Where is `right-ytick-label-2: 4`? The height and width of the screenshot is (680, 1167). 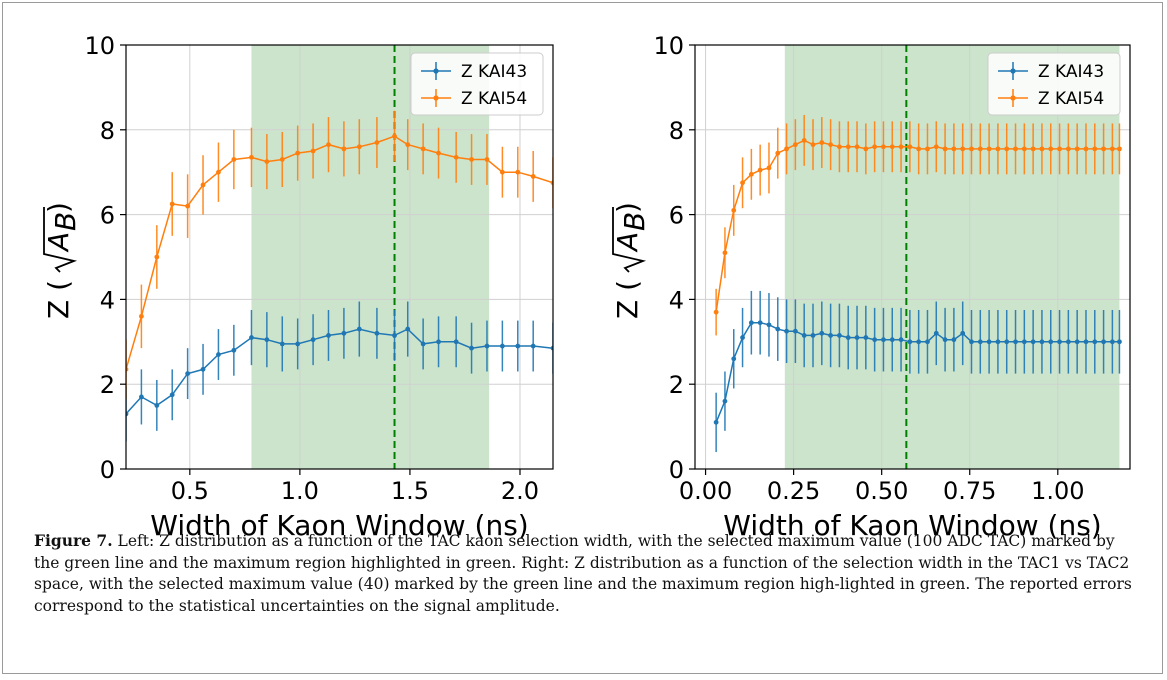
right-ytick-label-2: 4 is located at coordinates (676, 300).